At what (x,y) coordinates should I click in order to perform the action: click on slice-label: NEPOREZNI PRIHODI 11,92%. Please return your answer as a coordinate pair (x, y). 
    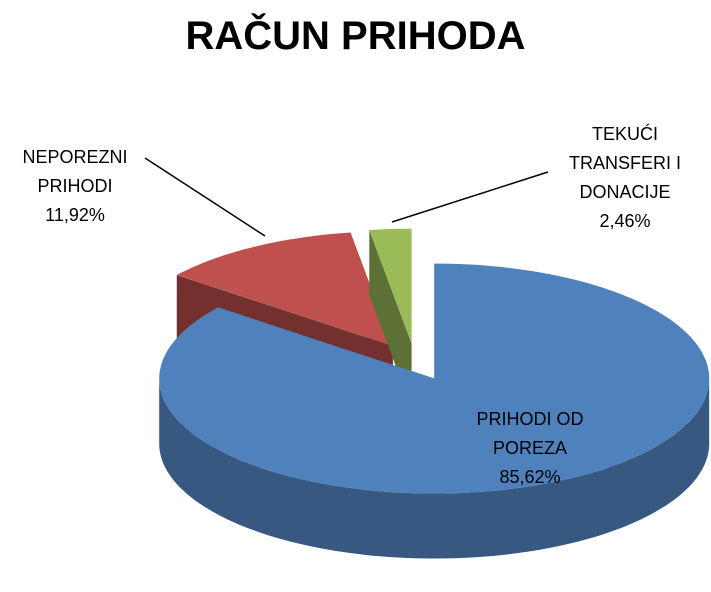
    Looking at the image, I should click on (75, 186).